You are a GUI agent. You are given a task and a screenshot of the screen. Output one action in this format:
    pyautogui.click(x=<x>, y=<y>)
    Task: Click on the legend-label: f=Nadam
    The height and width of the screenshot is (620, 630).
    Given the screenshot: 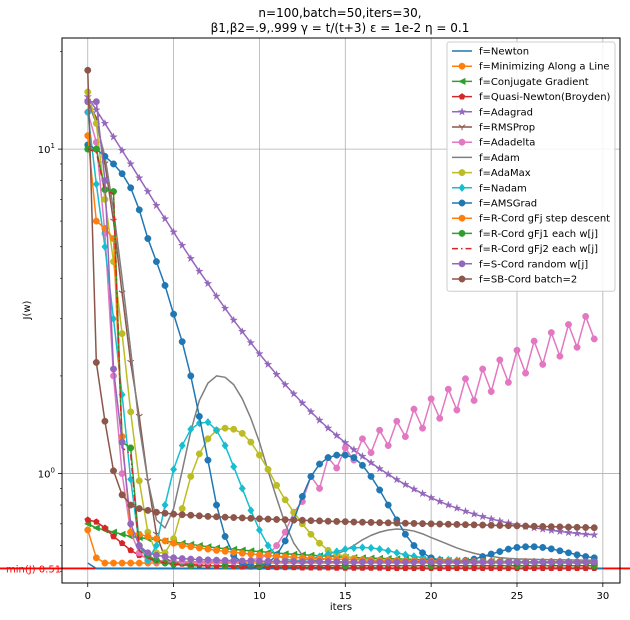 What is the action you would take?
    pyautogui.click(x=503, y=188)
    